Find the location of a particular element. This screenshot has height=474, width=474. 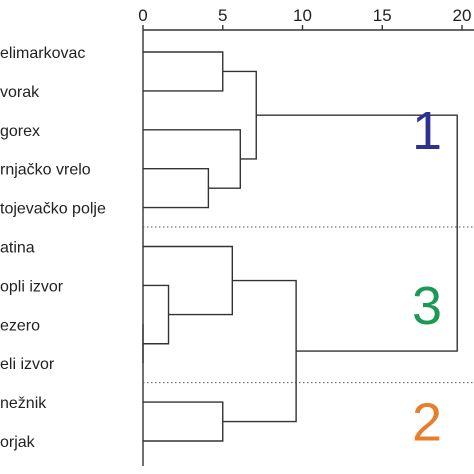

cluster-labels: 1 3 2 is located at coordinates (427, 277).